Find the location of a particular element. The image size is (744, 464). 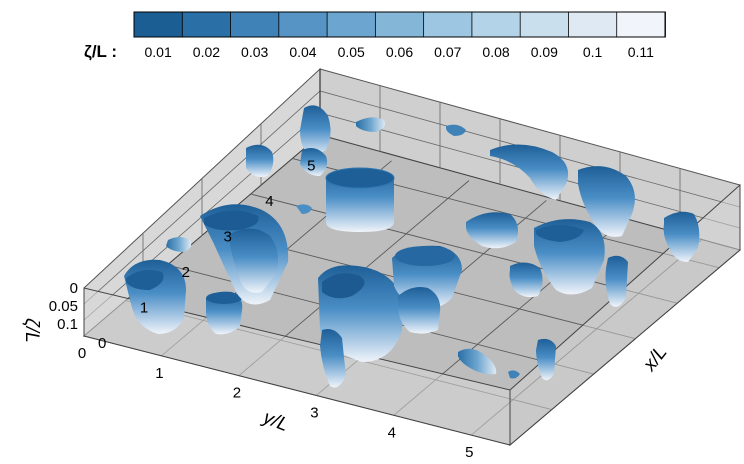

x-tick-label: 3 is located at coordinates (227, 237).